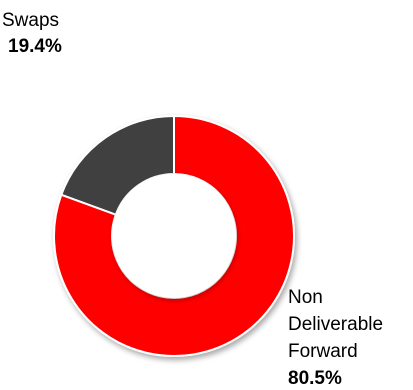 The width and height of the screenshot is (413, 390). What do you see at coordinates (323, 351) in the screenshot?
I see `slice-label-ndf-line-3: Forward` at bounding box center [323, 351].